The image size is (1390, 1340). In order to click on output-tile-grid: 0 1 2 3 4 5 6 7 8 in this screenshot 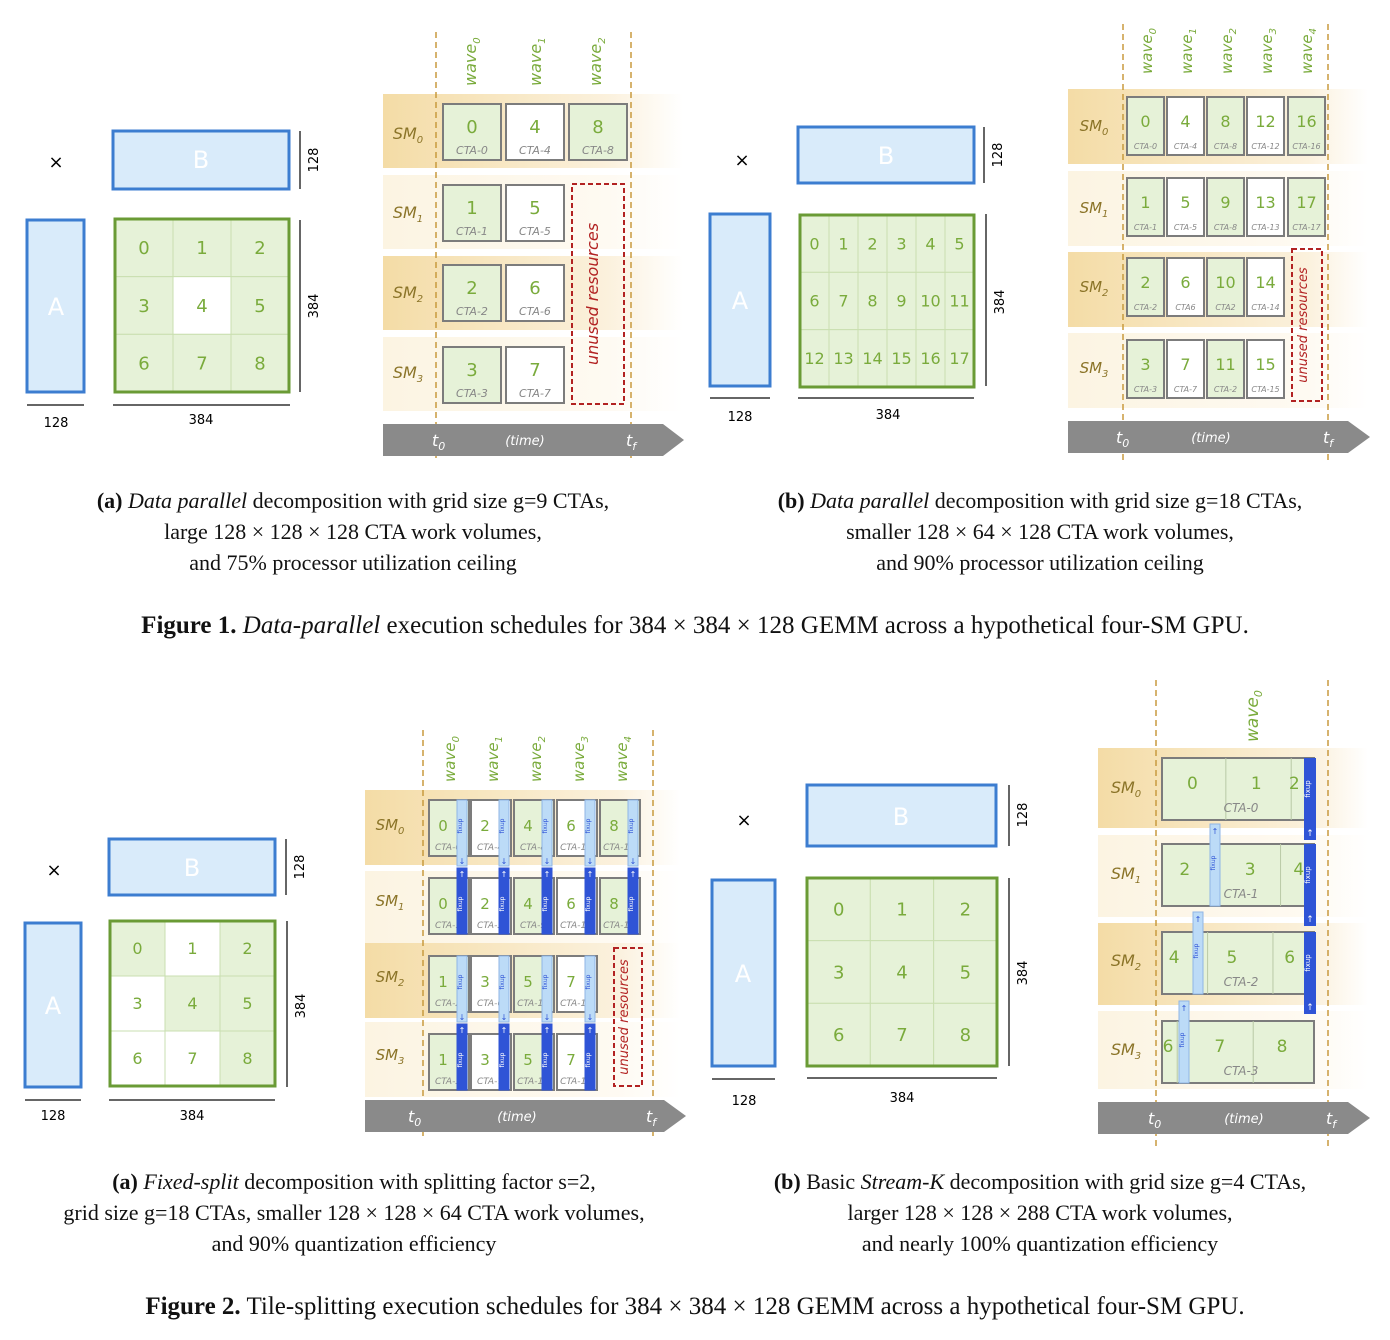, I will do `click(202, 305)`.